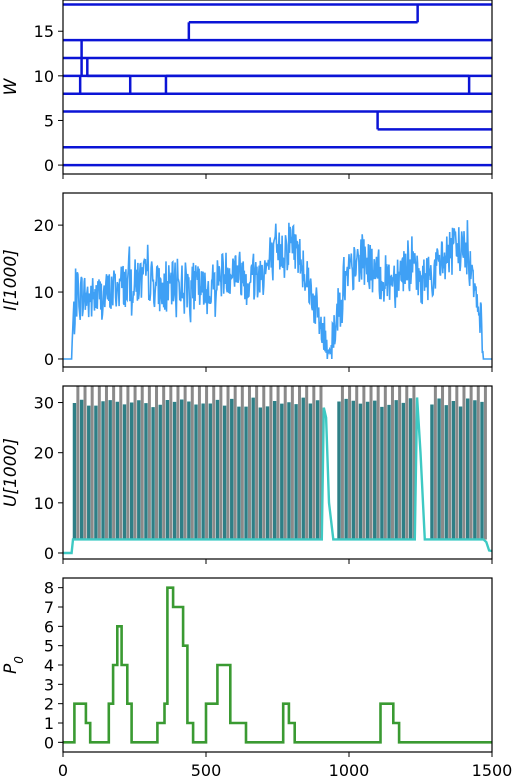  What do you see at coordinates (11, 280) in the screenshot?
I see `y-axis-label: I[1000]` at bounding box center [11, 280].